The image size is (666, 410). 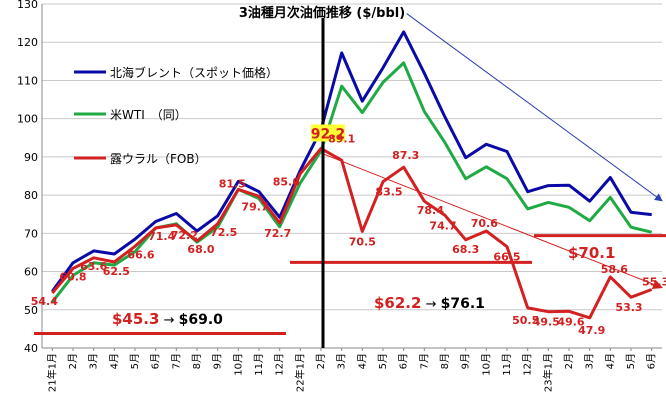 What do you see at coordinates (341, 138) in the screenshot?
I see `urals-data-label: 89.1` at bounding box center [341, 138].